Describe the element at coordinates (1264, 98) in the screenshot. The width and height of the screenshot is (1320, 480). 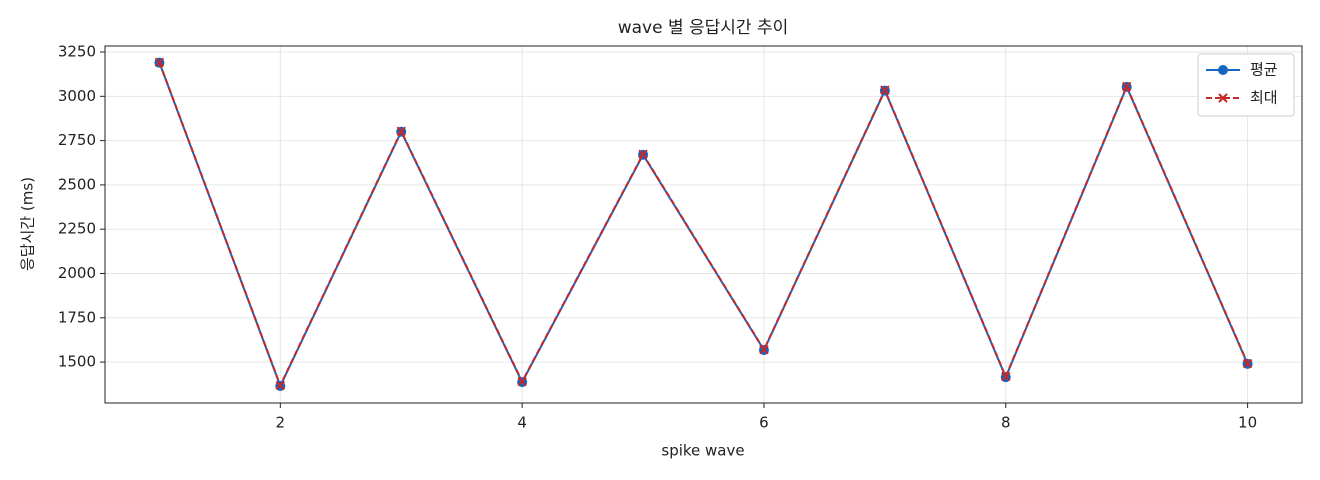
I see `legend-label: 최대` at that location.